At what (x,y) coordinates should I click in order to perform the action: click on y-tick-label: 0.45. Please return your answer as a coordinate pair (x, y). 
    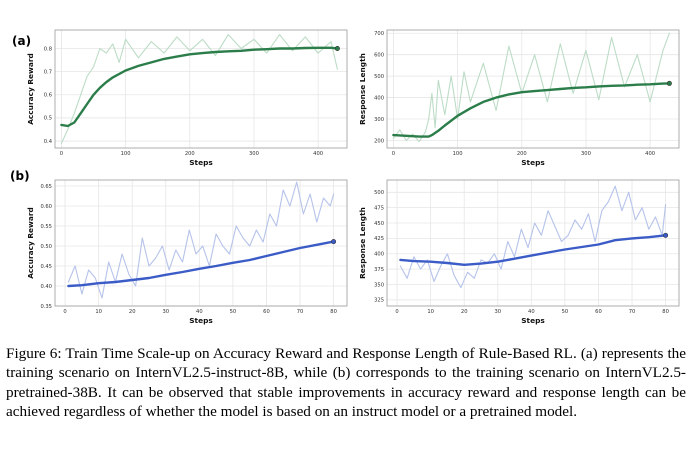
    Looking at the image, I should click on (46, 267).